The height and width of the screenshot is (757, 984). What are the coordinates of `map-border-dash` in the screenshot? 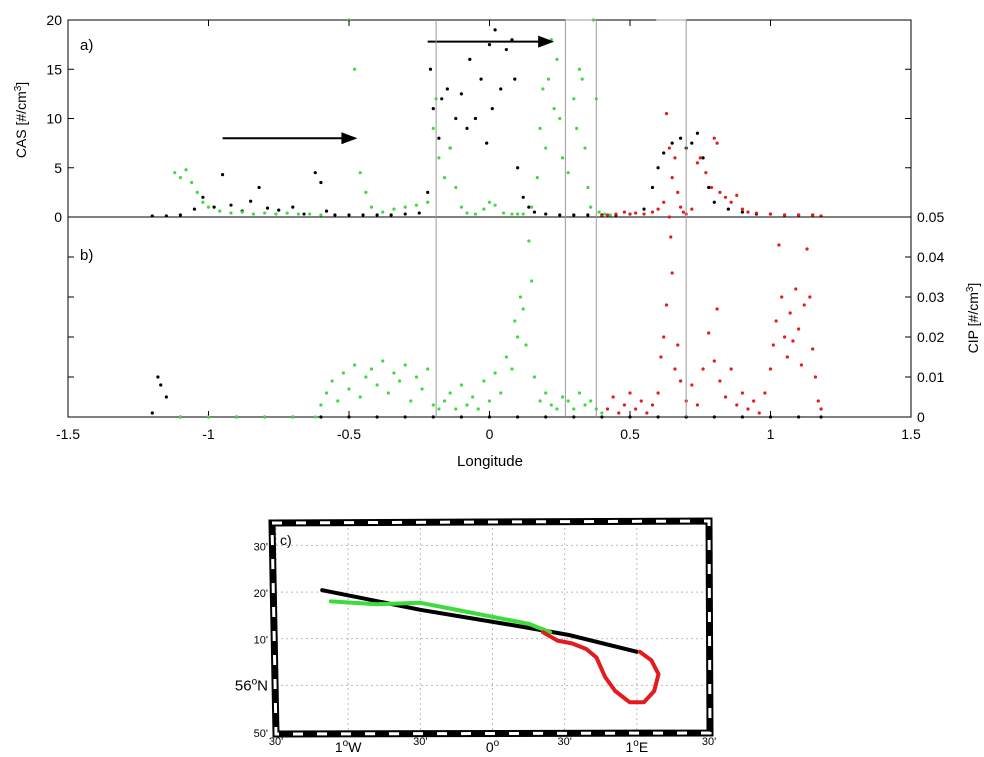 It's located at (491, 627).